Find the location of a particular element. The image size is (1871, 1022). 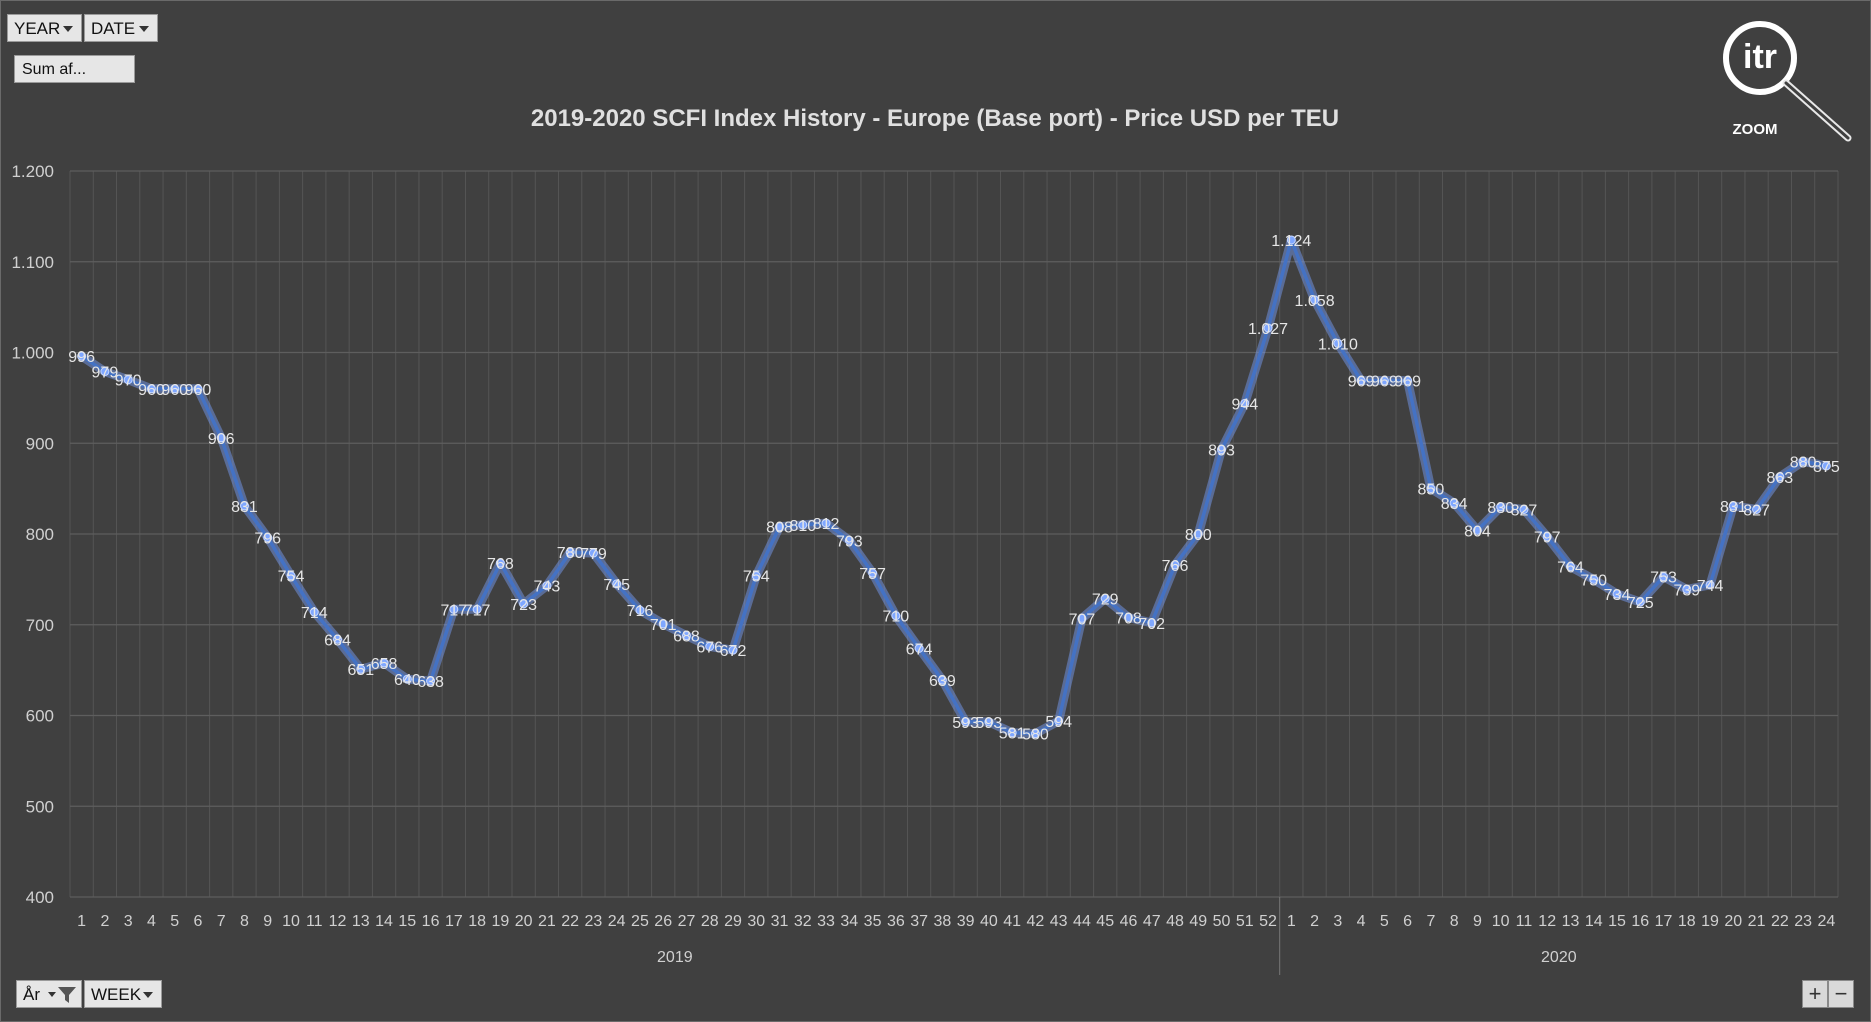

x-tick-label: 9 is located at coordinates (267, 921).